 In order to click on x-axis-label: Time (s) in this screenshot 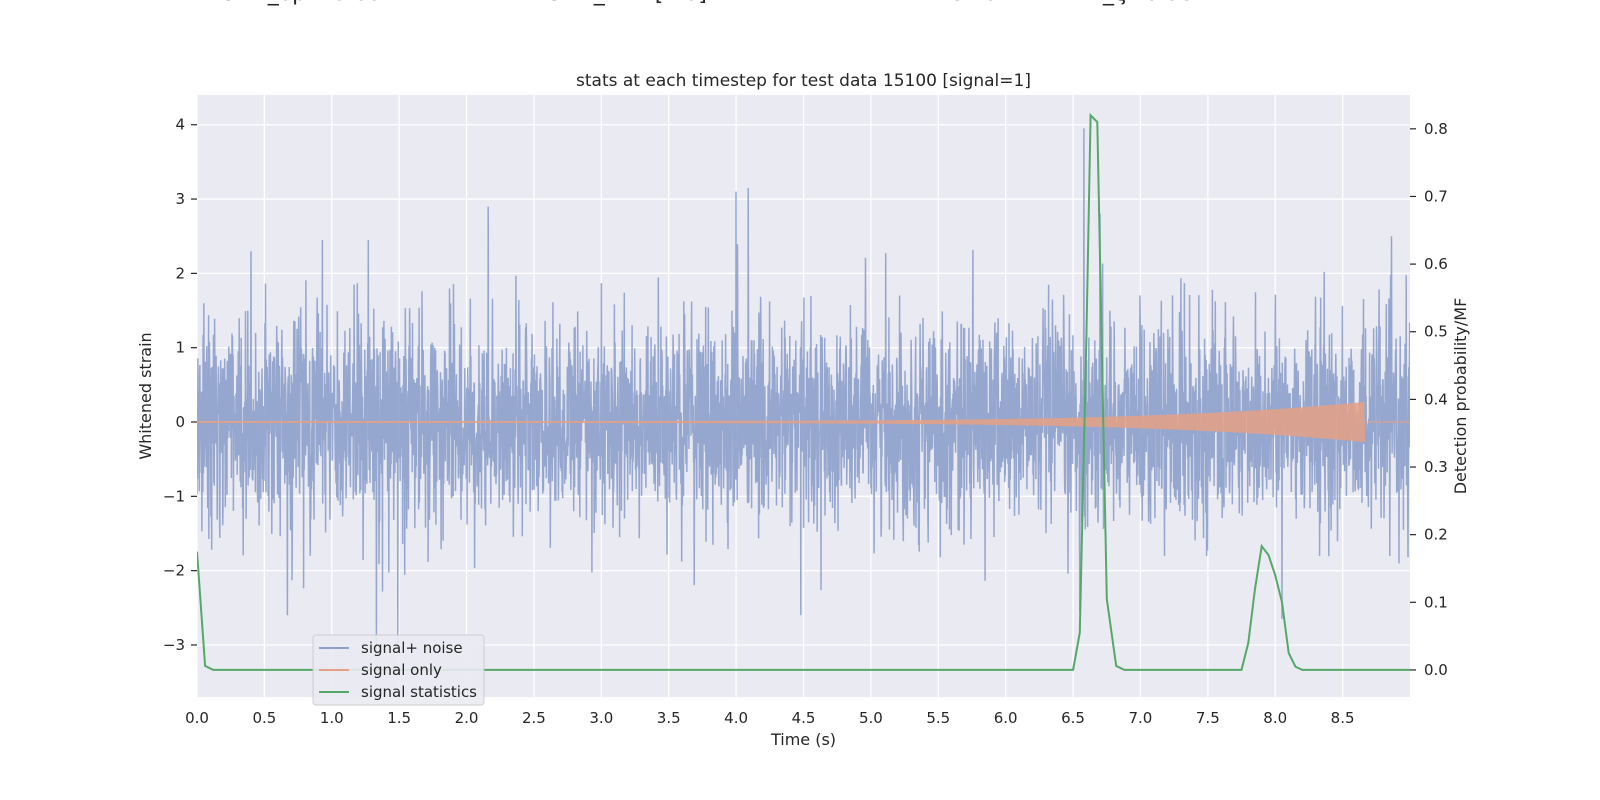, I will do `click(803, 739)`.